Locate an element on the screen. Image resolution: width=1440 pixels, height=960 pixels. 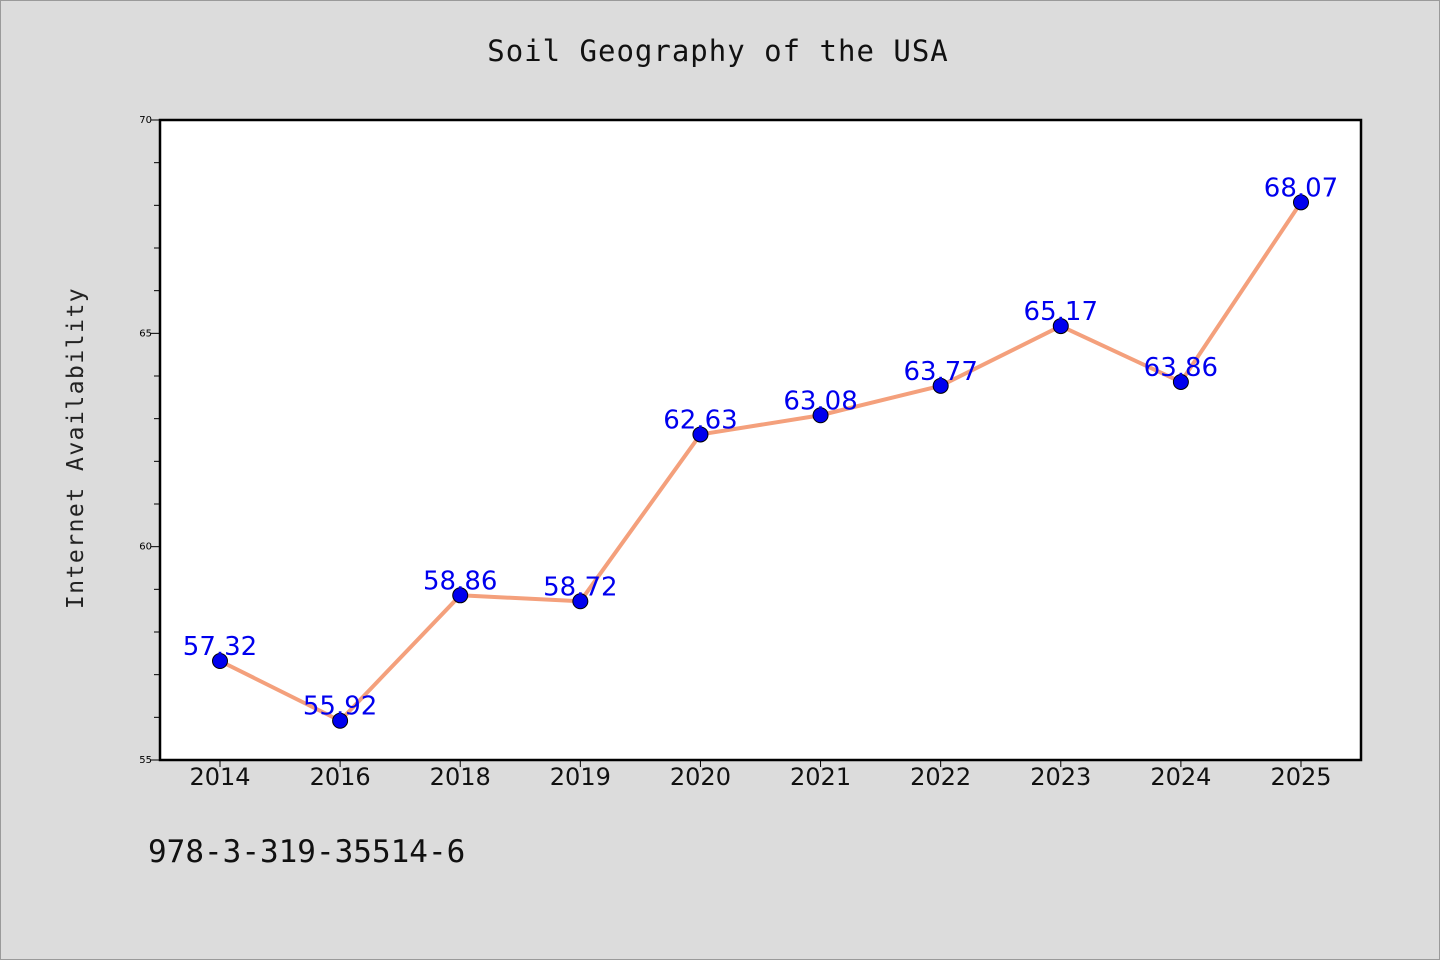
data-label: 63.77 is located at coordinates (940, 372).